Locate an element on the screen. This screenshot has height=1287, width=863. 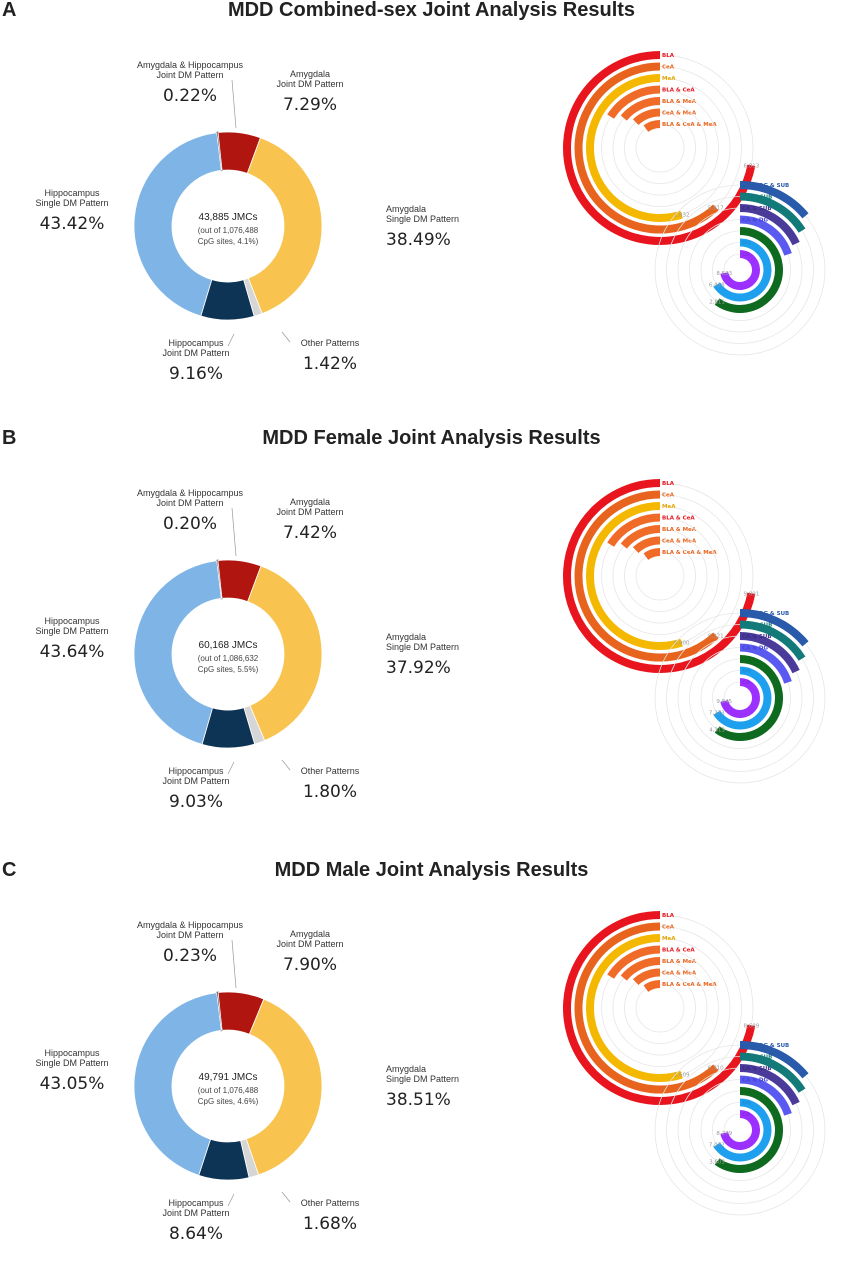
slice-label-pct: 37.92% is located at coordinates (418, 668).